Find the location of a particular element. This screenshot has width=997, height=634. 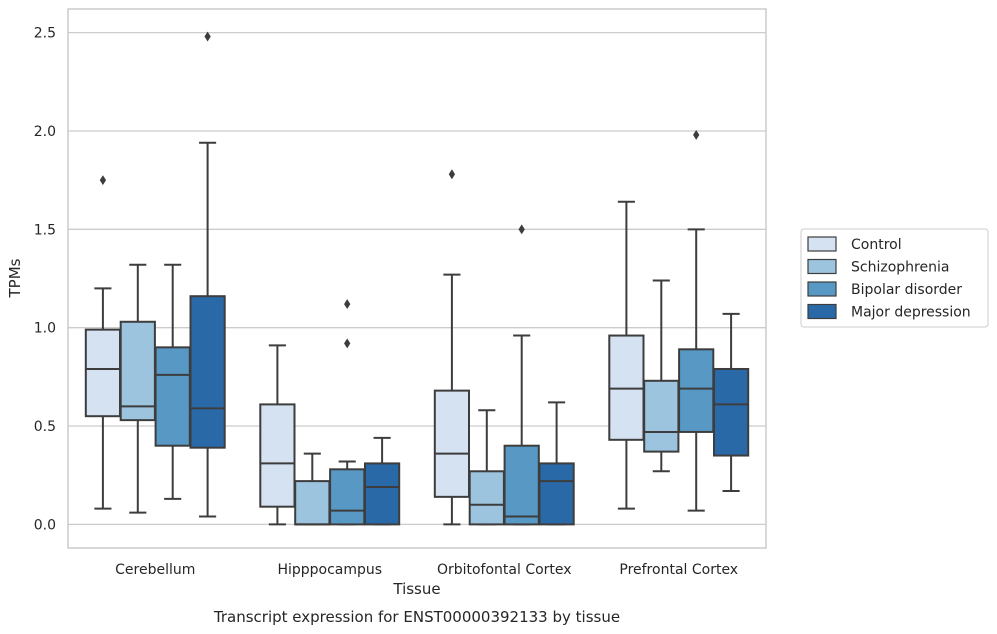

y-tick-label: 2.0 is located at coordinates (45, 132).